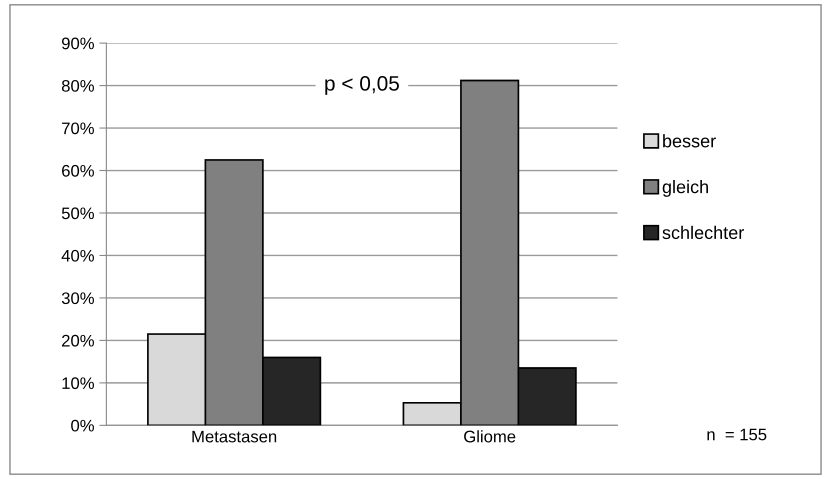 The height and width of the screenshot is (479, 831). What do you see at coordinates (703, 233) in the screenshot?
I see `legend-label: schlechter` at bounding box center [703, 233].